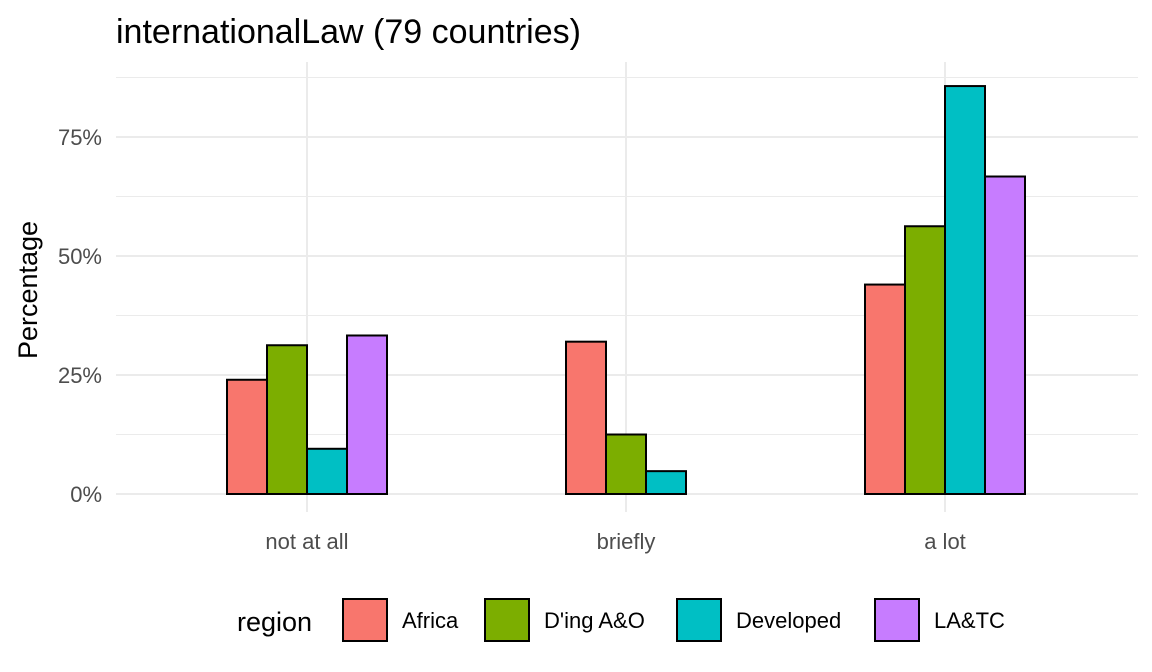  Describe the element at coordinates (348, 32) in the screenshot. I see `chart-title: internationalLaw (79 countries)` at that location.